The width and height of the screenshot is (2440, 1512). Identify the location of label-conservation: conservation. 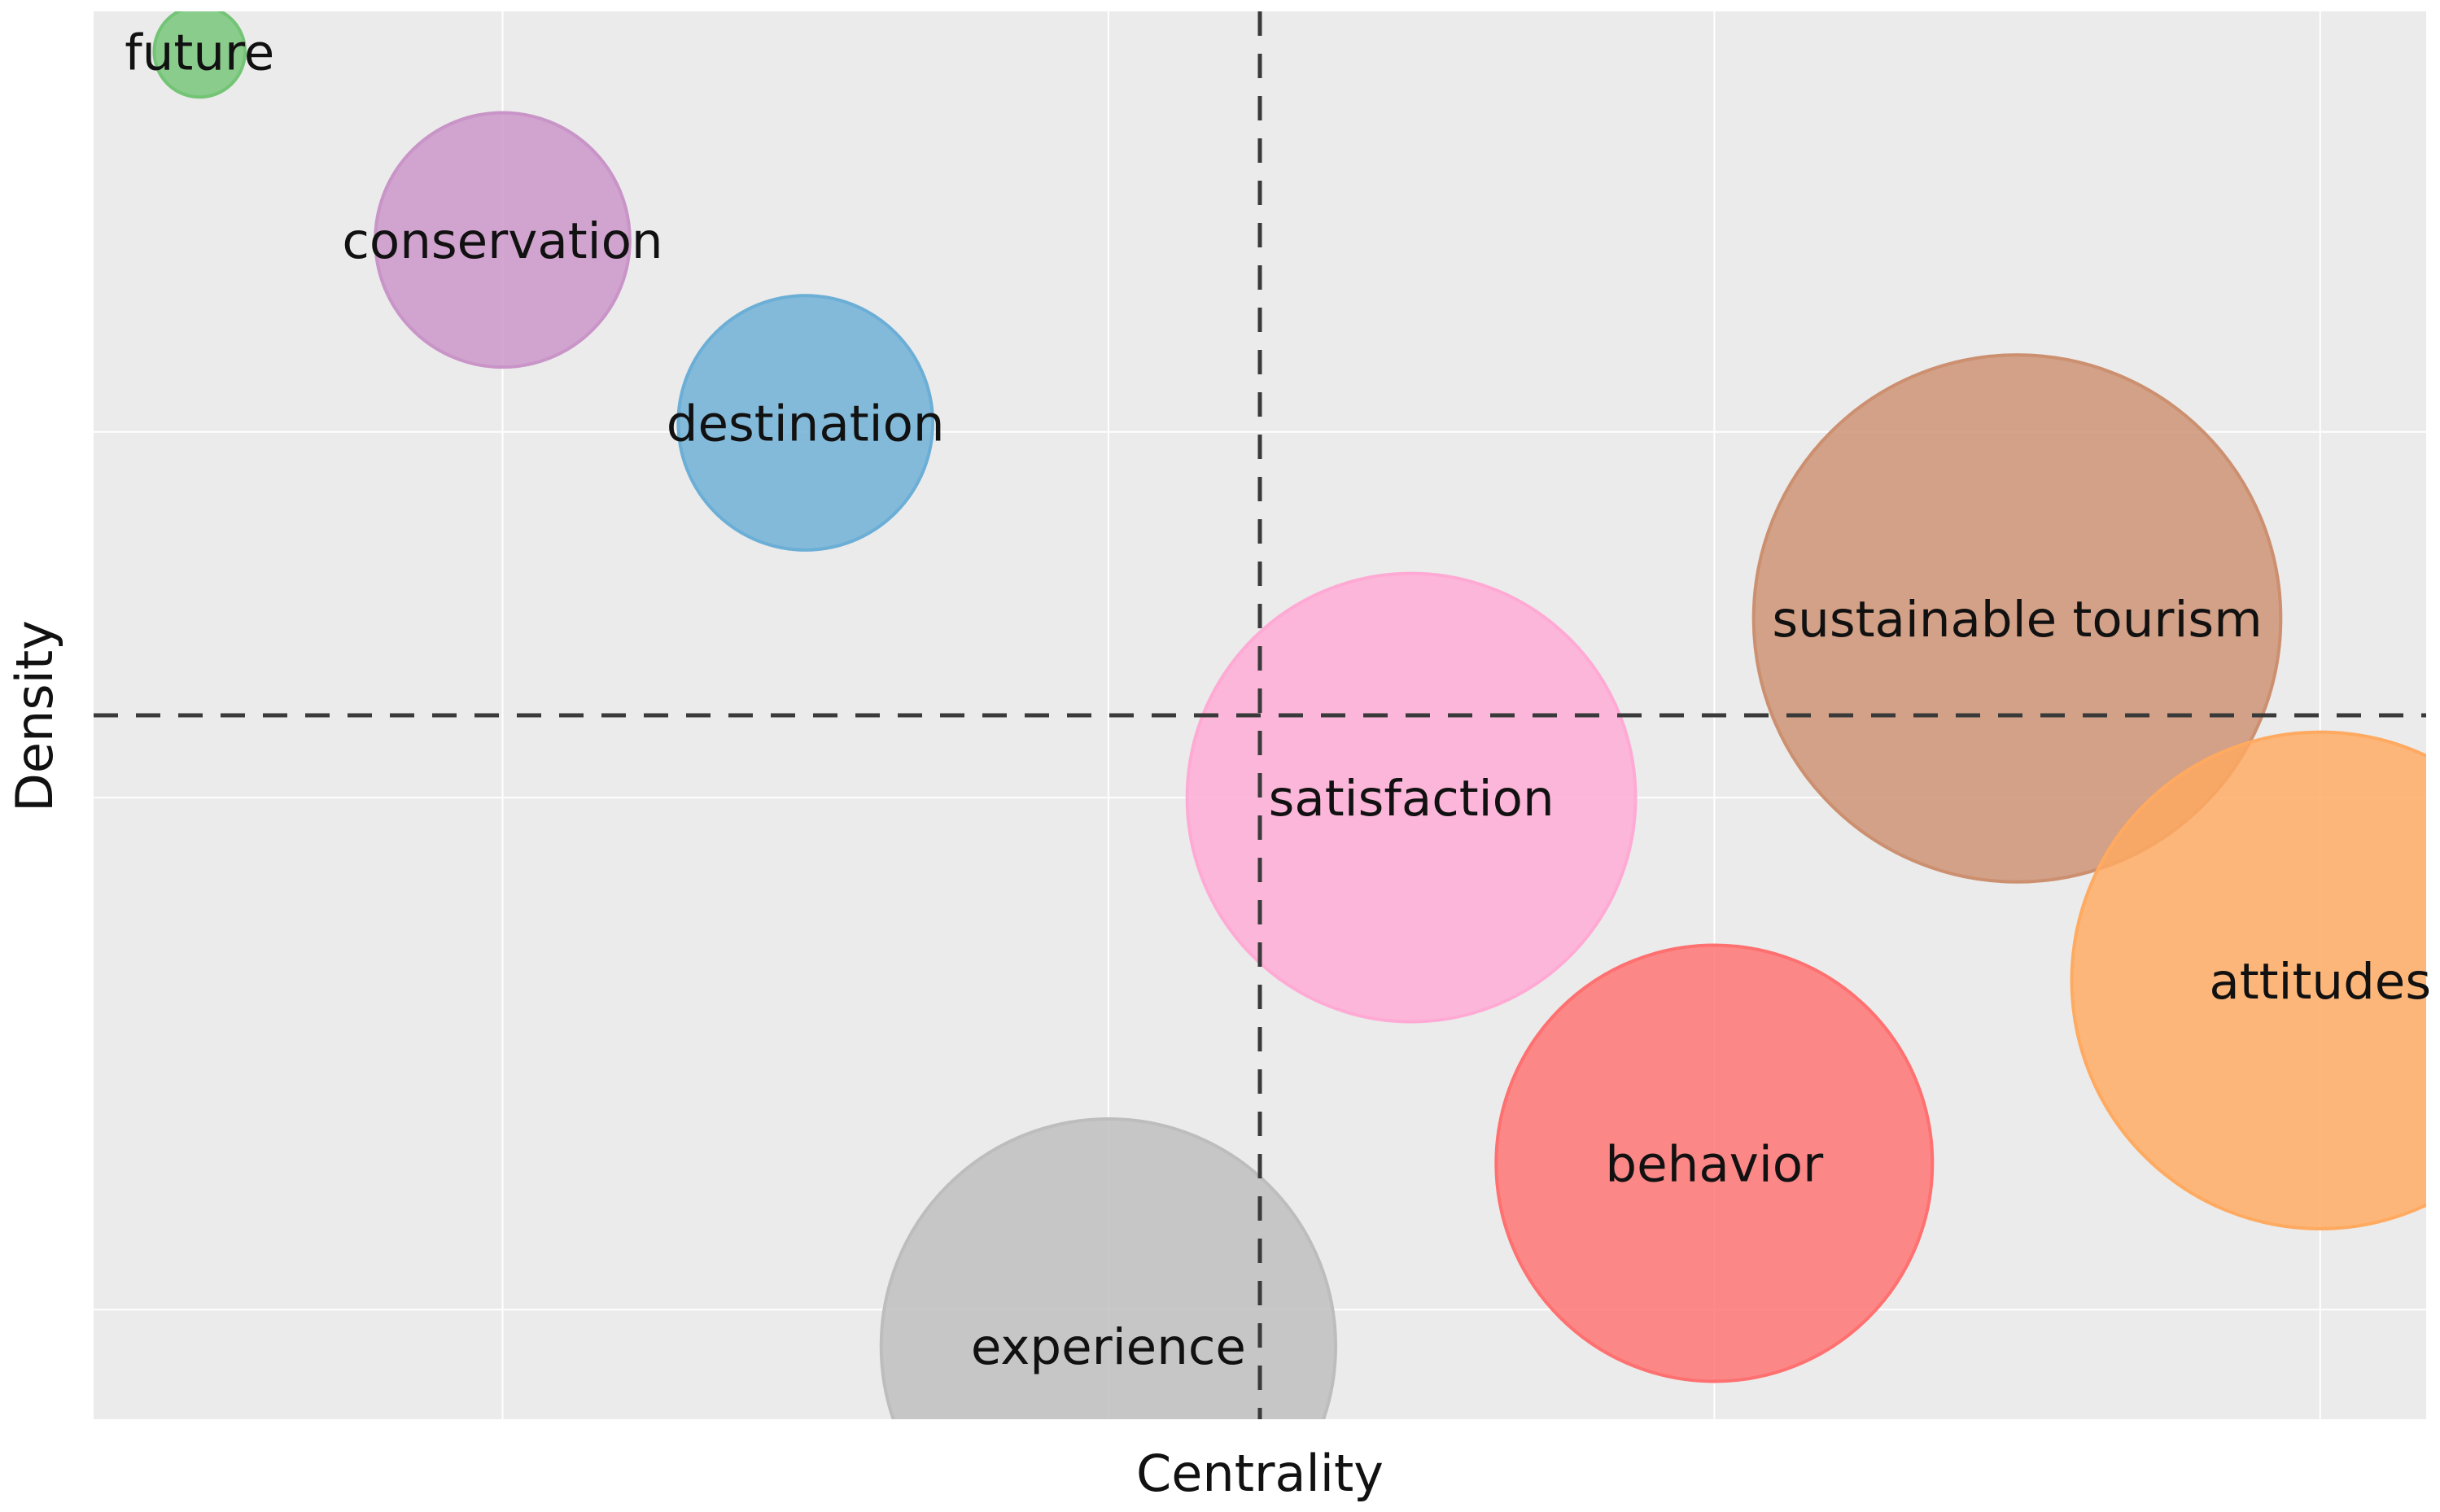
(502, 241).